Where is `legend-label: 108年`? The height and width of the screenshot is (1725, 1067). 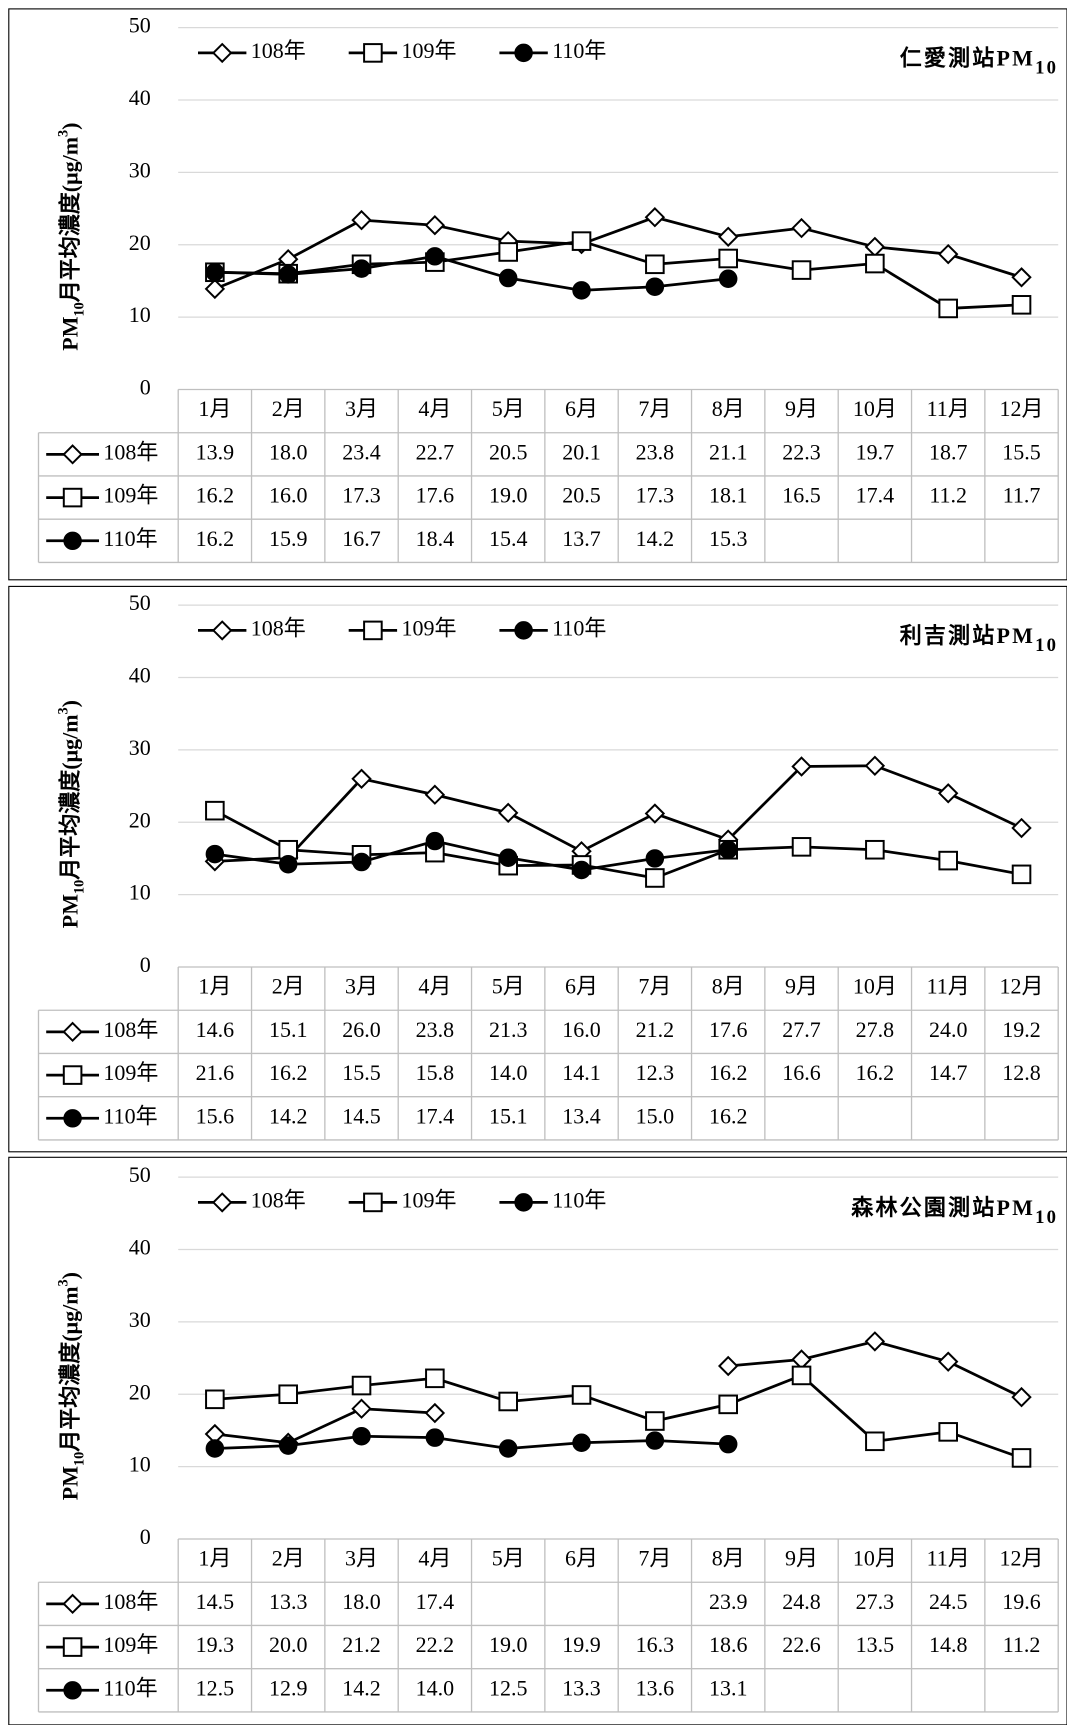 legend-label: 108年 is located at coordinates (278, 1199).